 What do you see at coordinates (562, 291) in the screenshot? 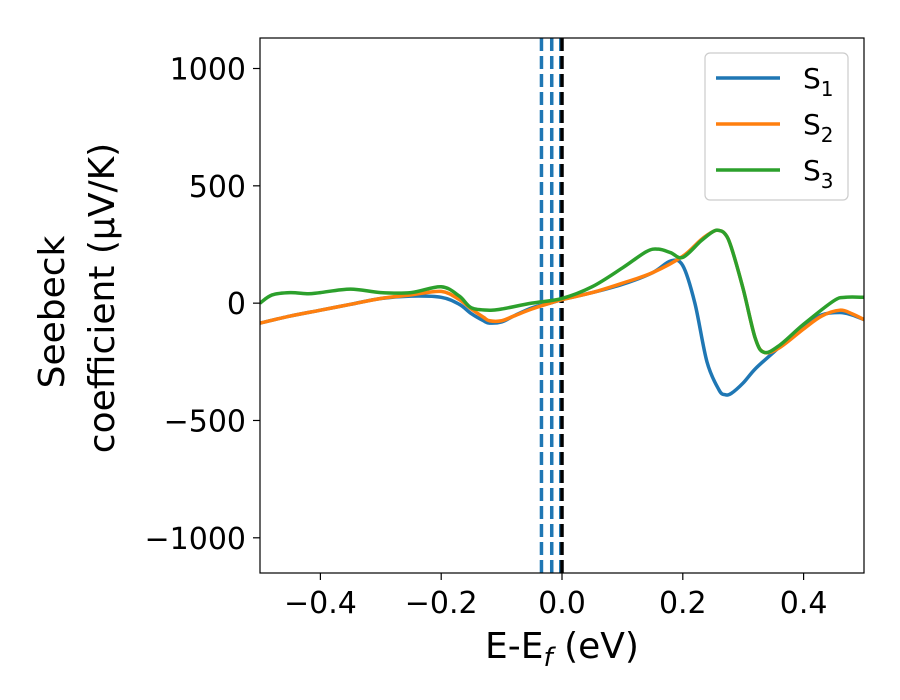
I see `series-line-s3` at bounding box center [562, 291].